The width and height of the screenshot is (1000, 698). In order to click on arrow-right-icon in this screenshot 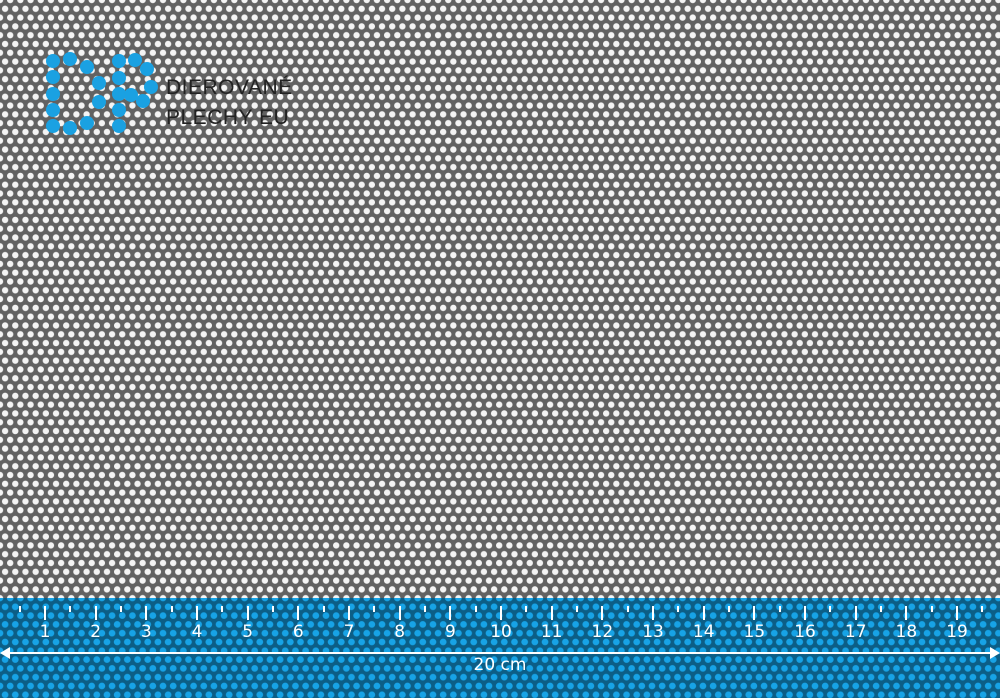, I will do `click(995, 653)`.